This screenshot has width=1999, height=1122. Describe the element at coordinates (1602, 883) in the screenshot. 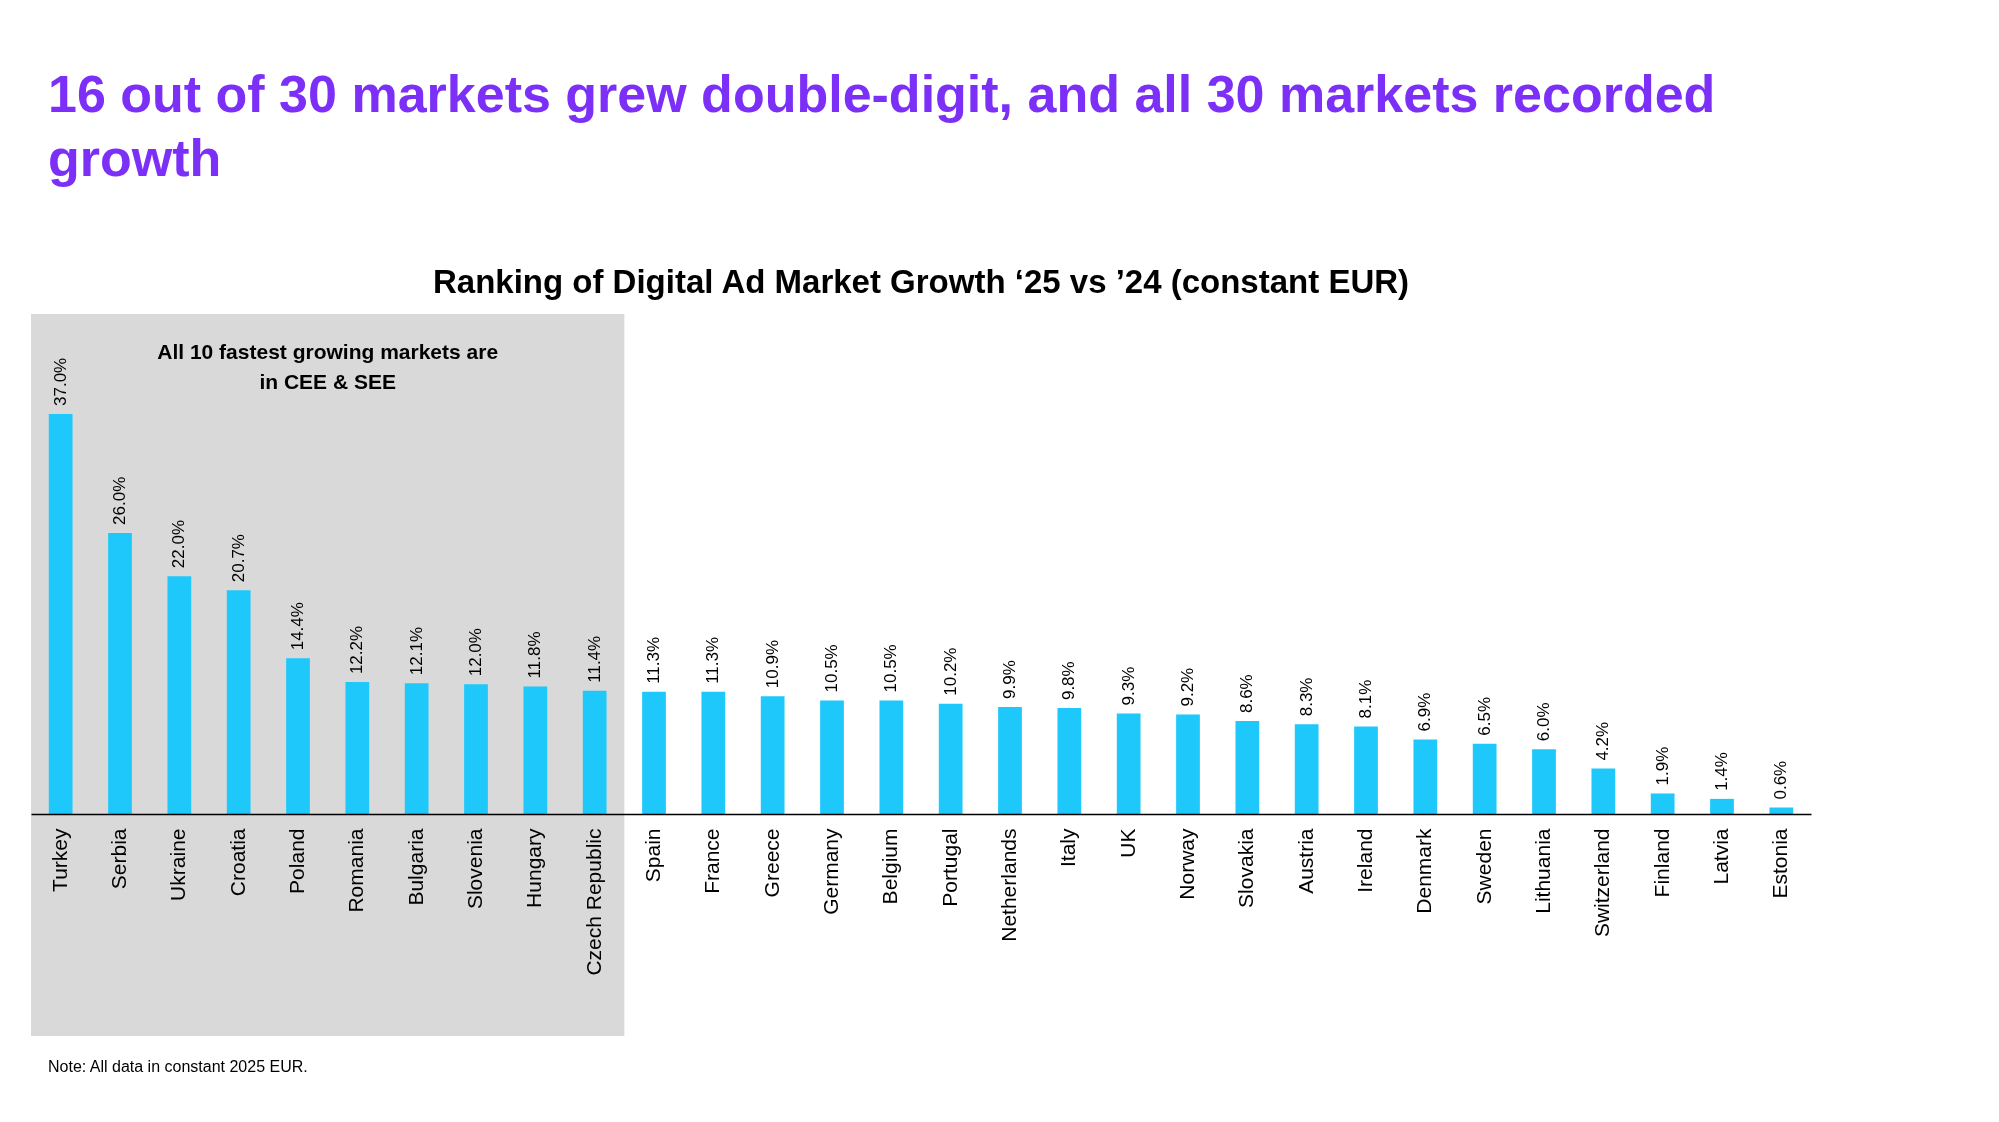

I see `x-tick-label: Switzerland` at that location.